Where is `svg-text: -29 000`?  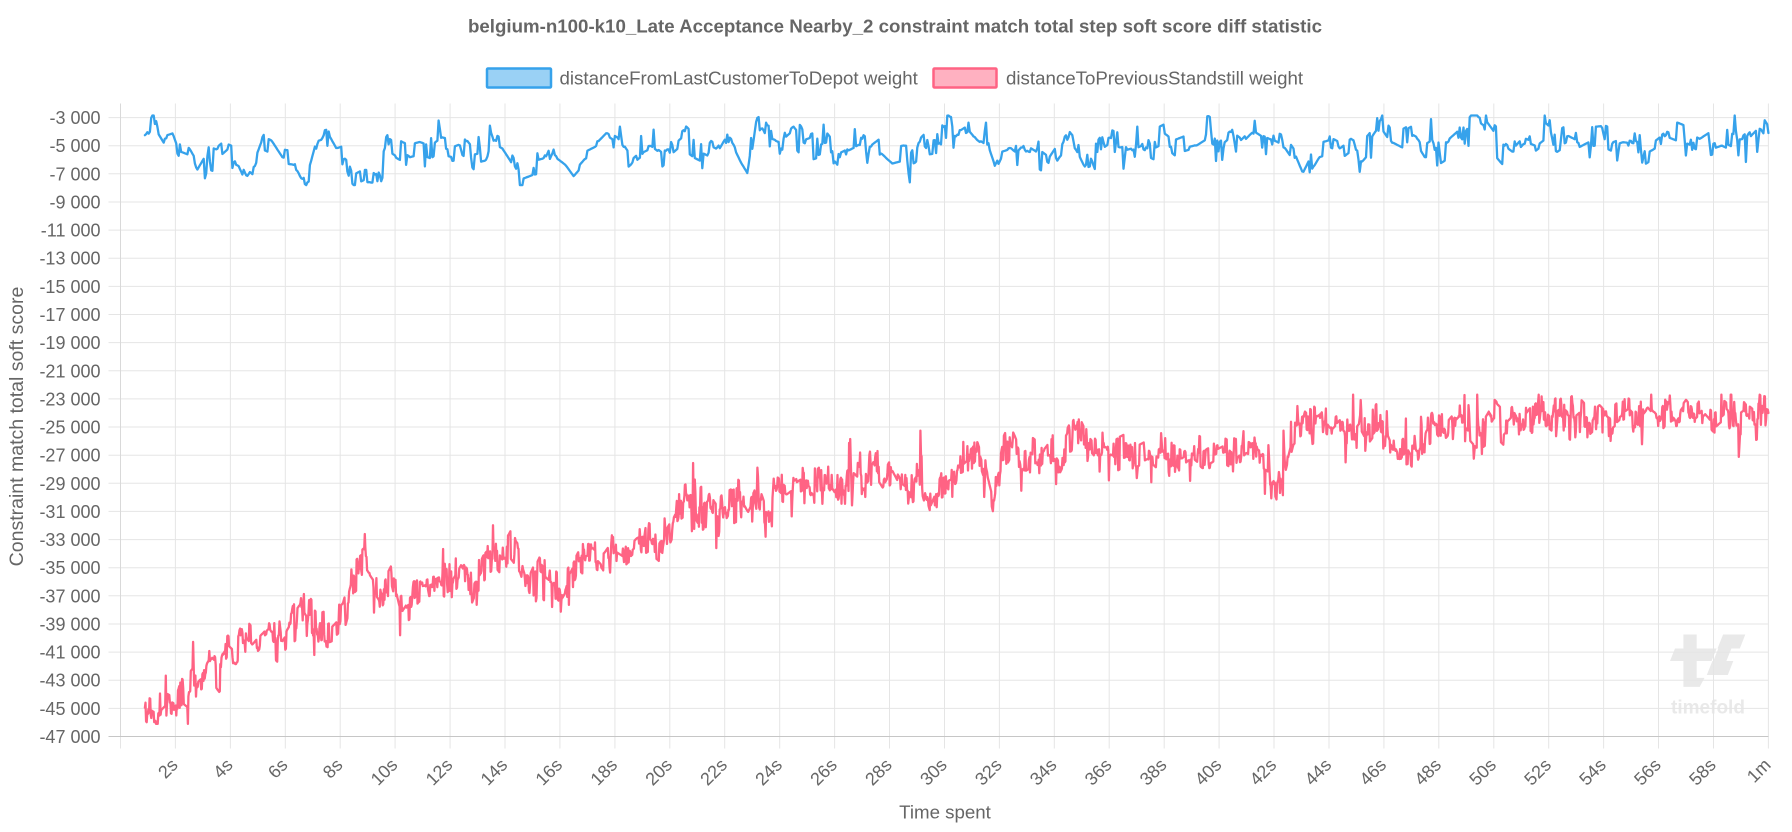
svg-text: -29 000 is located at coordinates (69, 484).